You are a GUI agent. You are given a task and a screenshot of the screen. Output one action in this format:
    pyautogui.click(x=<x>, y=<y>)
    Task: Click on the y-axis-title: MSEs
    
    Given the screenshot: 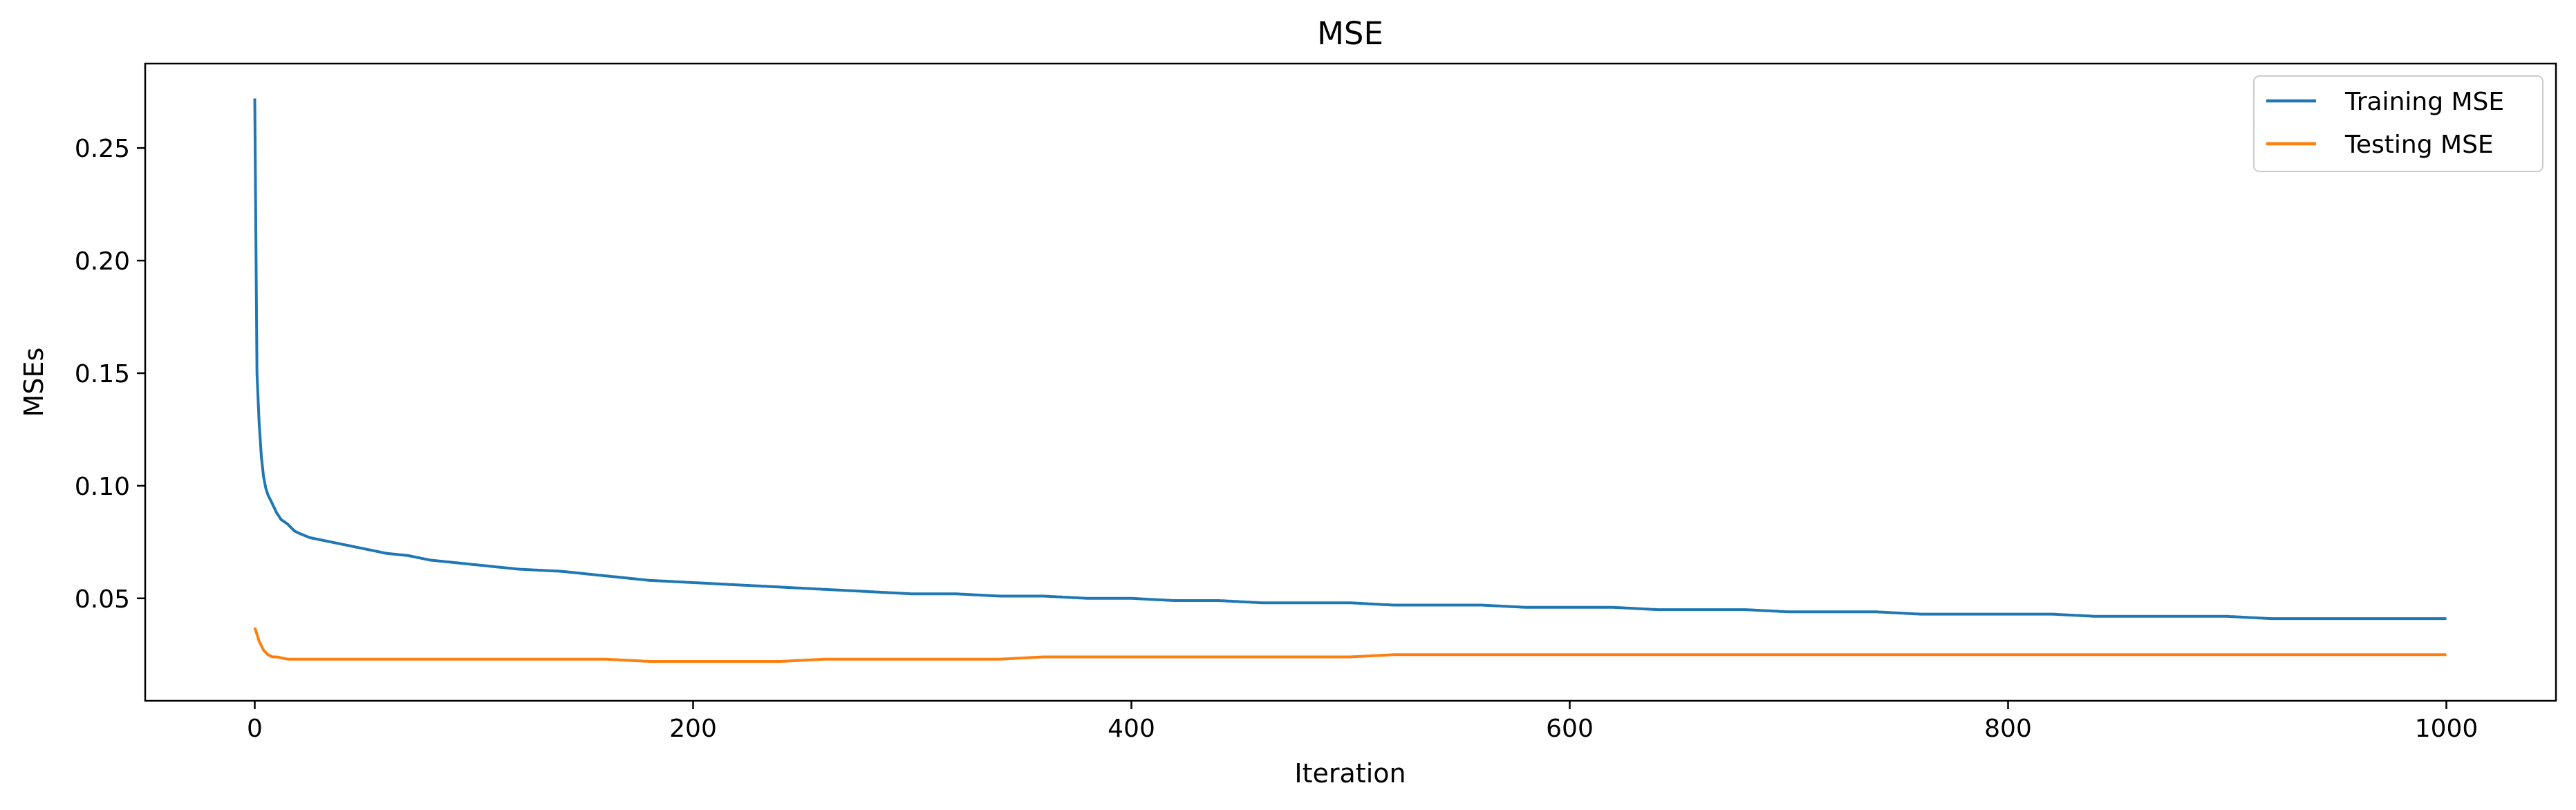 What is the action you would take?
    pyautogui.click(x=34, y=382)
    